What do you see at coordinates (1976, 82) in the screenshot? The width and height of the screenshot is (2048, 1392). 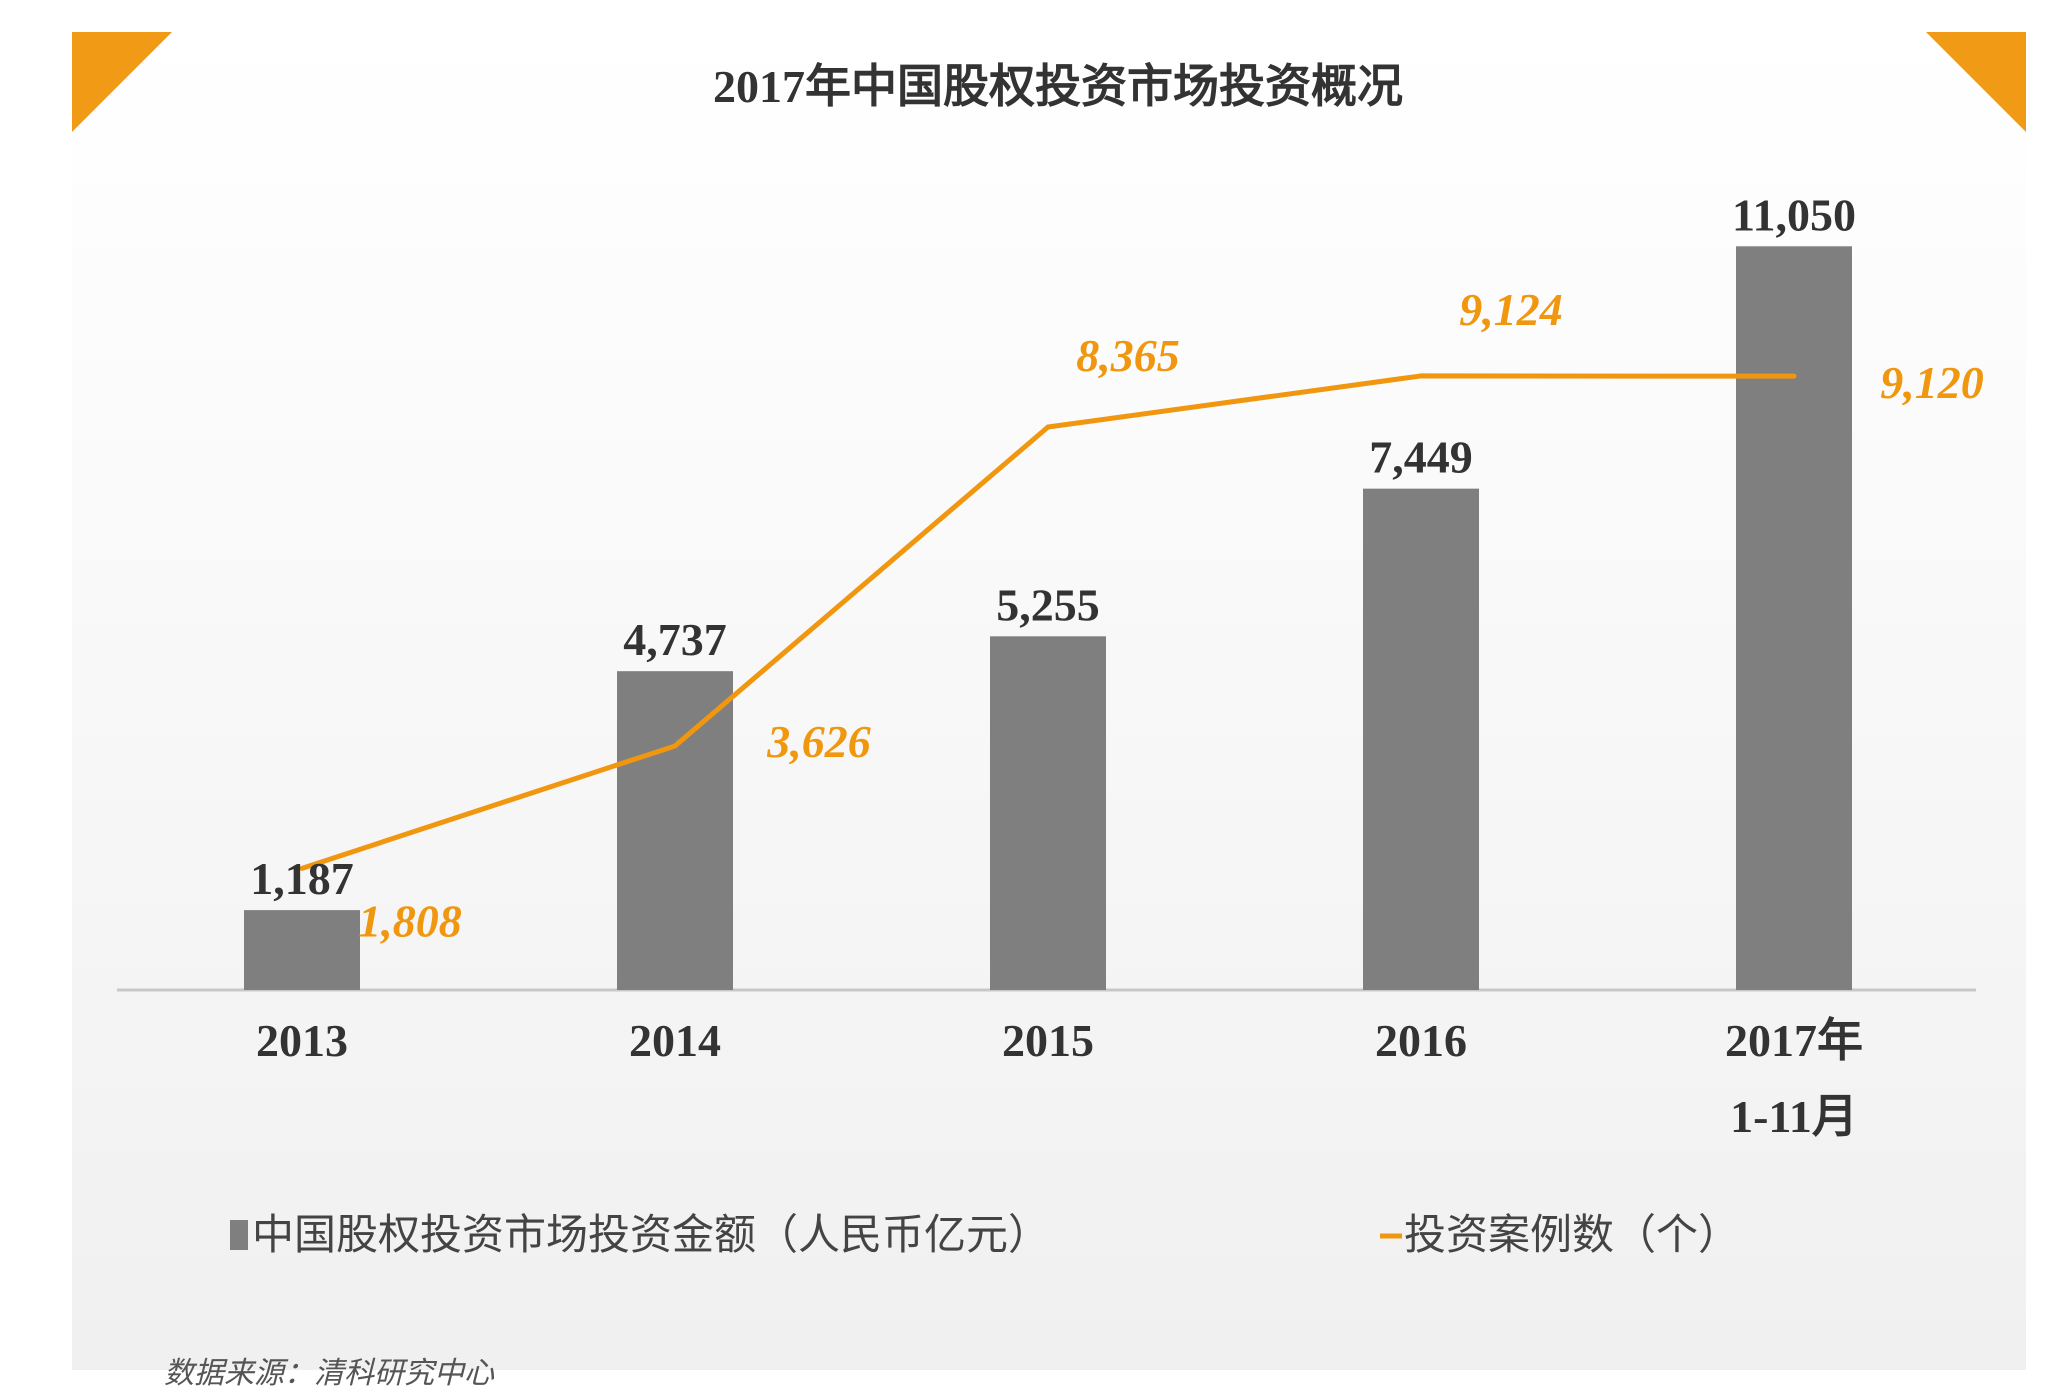 I see `corner-decoration-right` at bounding box center [1976, 82].